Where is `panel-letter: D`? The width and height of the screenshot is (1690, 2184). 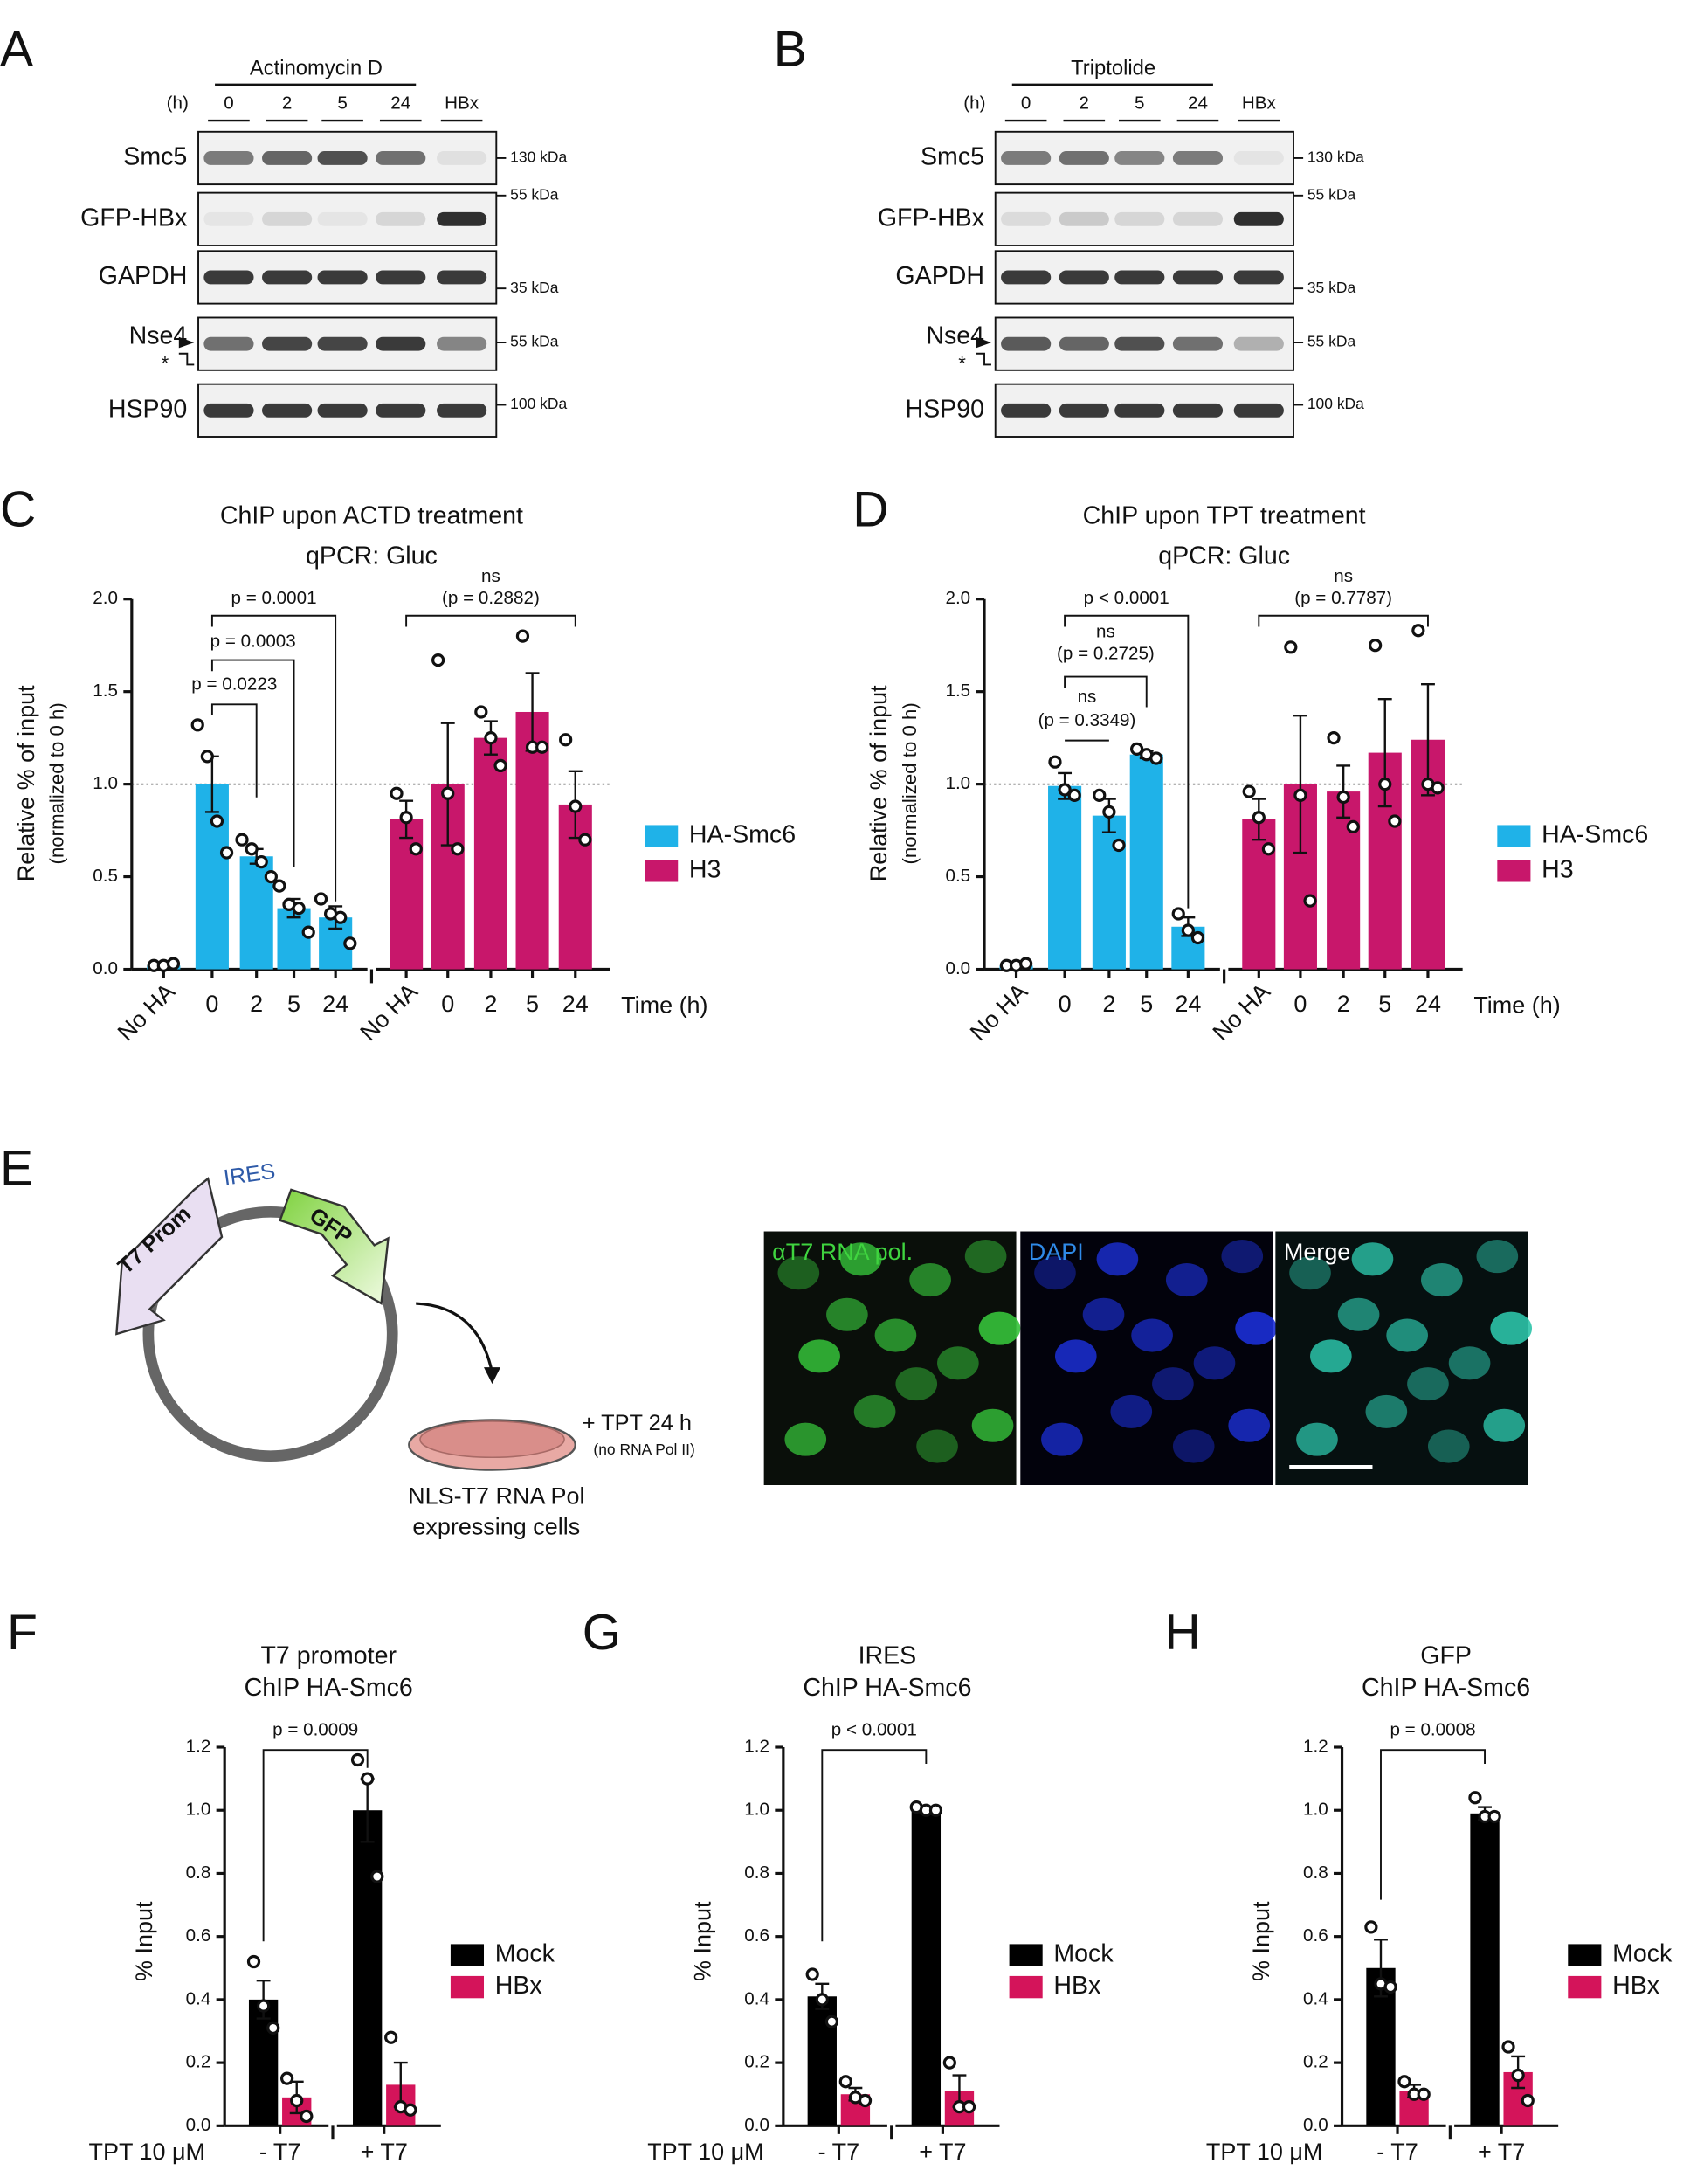 panel-letter: D is located at coordinates (870, 509).